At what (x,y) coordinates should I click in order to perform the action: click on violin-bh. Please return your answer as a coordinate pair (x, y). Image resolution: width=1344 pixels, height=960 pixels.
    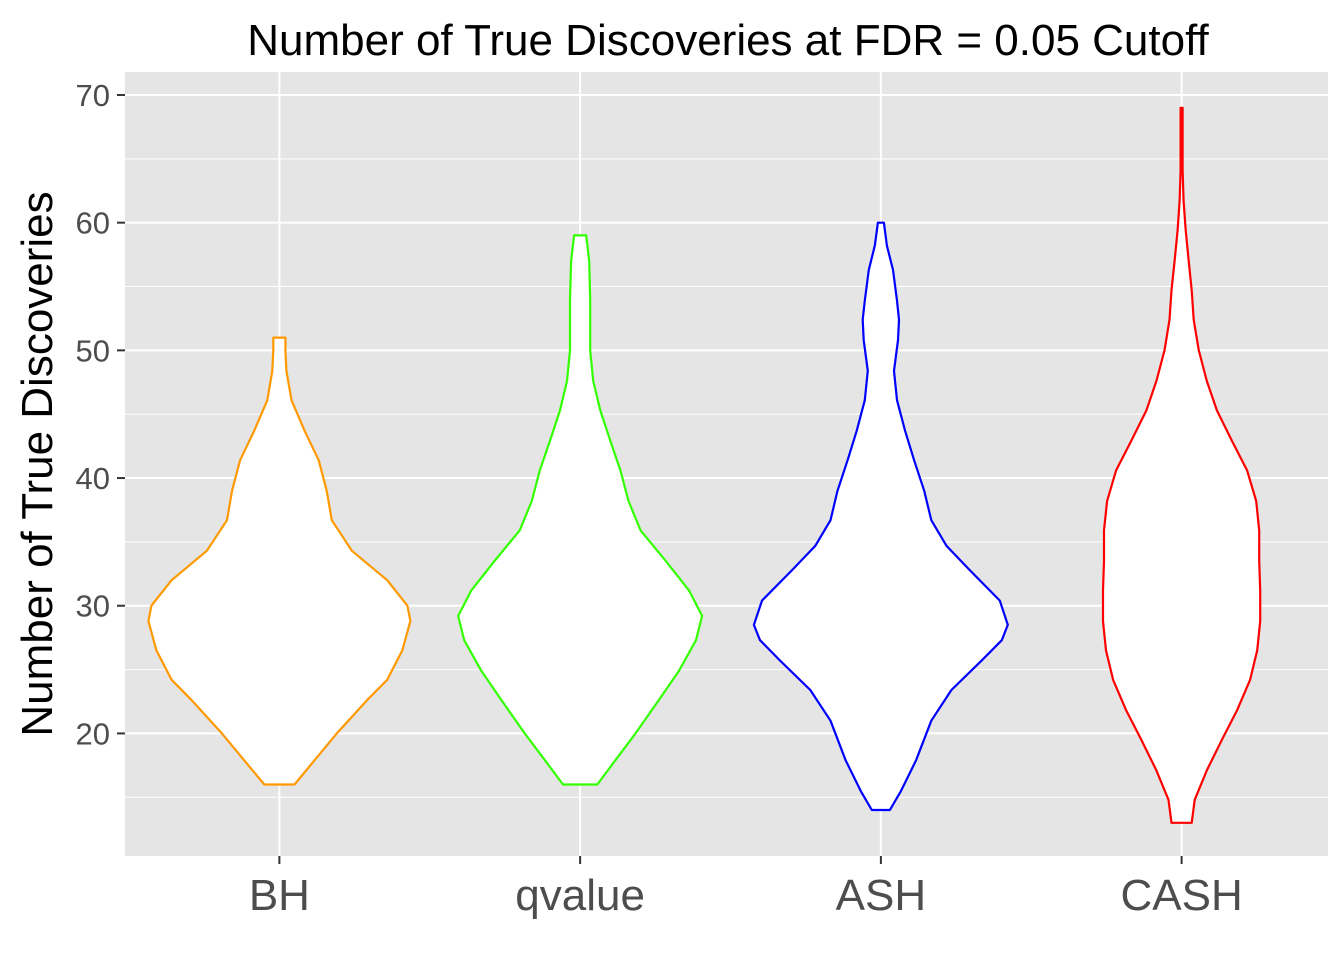
    Looking at the image, I should click on (279, 561).